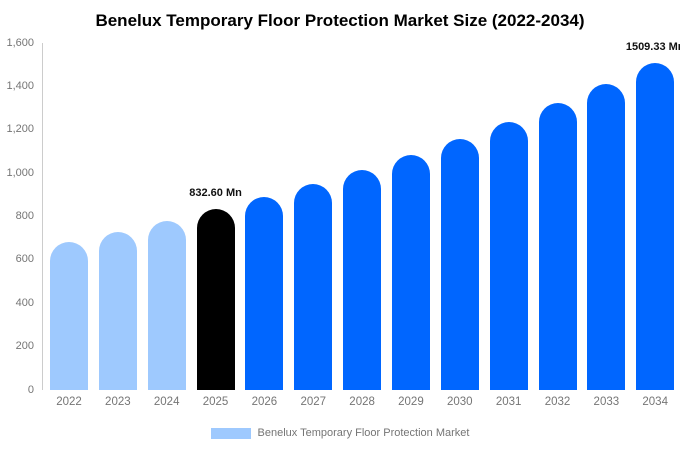  Describe the element at coordinates (606, 402) in the screenshot. I see `x-axis-label: 2033` at that location.